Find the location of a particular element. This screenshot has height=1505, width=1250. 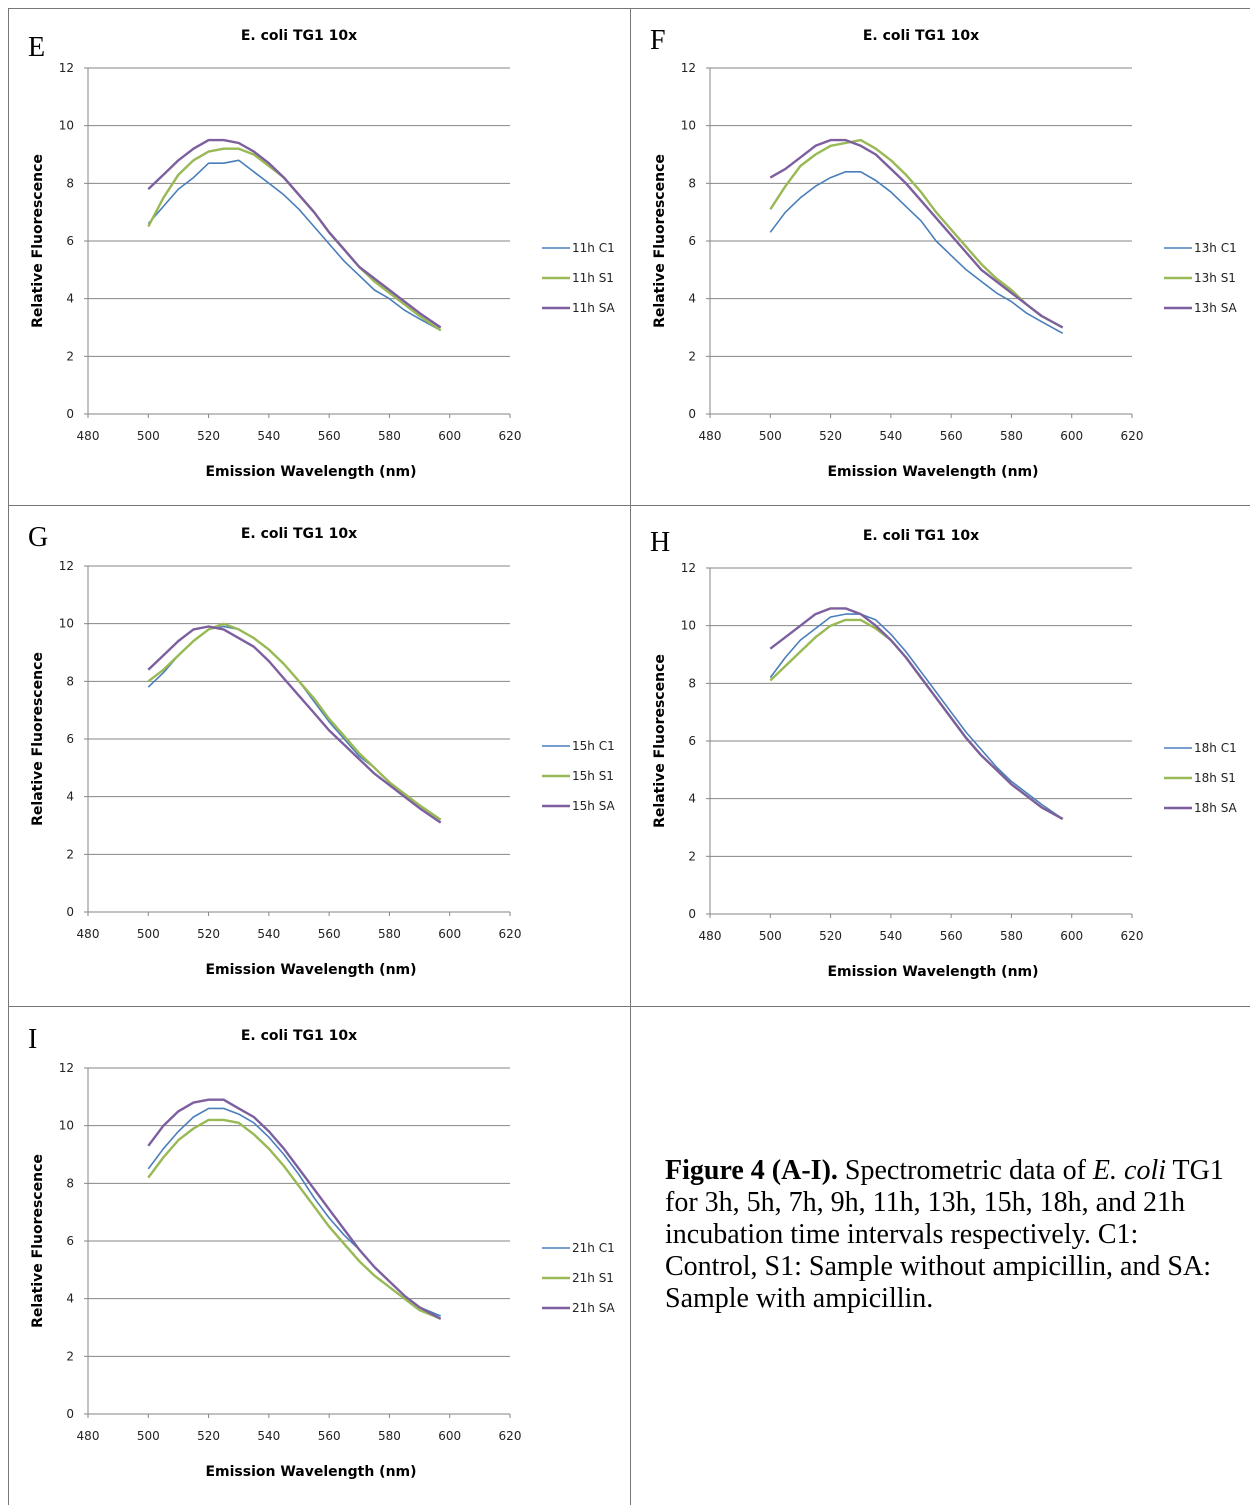

panel-letter-h: H is located at coordinates (660, 542).